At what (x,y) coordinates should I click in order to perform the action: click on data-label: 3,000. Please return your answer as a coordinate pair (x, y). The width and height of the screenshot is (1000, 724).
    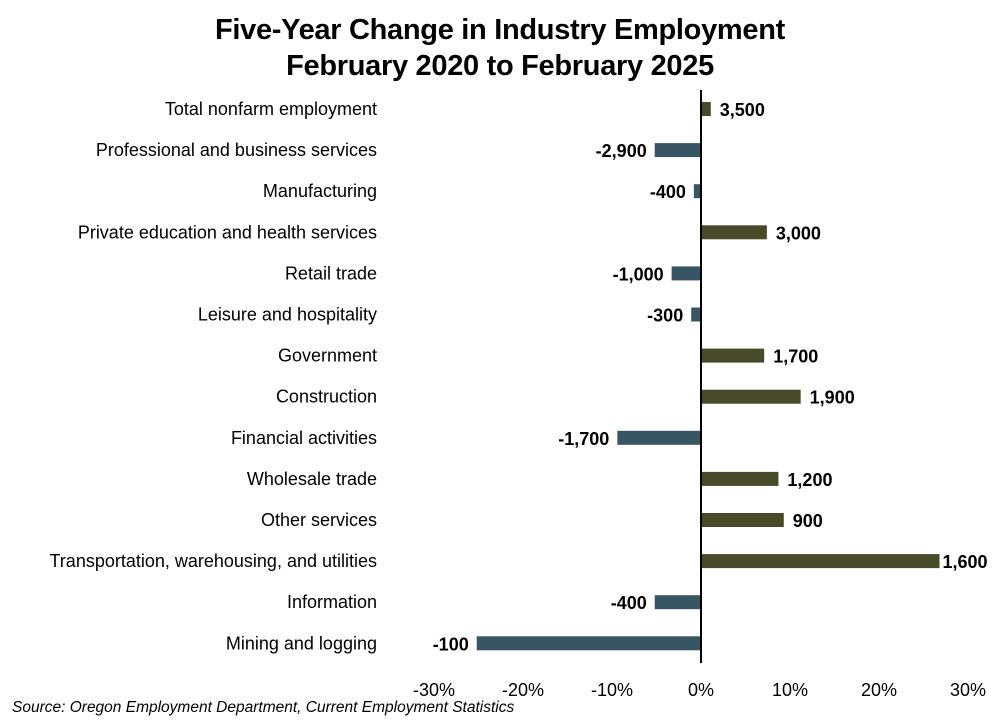
    Looking at the image, I should click on (798, 233).